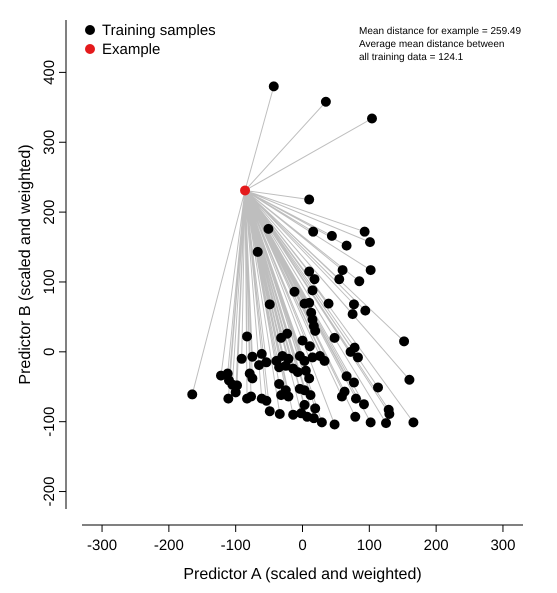  What do you see at coordinates (49, 142) in the screenshot?
I see `y-tick-label: 300` at bounding box center [49, 142].